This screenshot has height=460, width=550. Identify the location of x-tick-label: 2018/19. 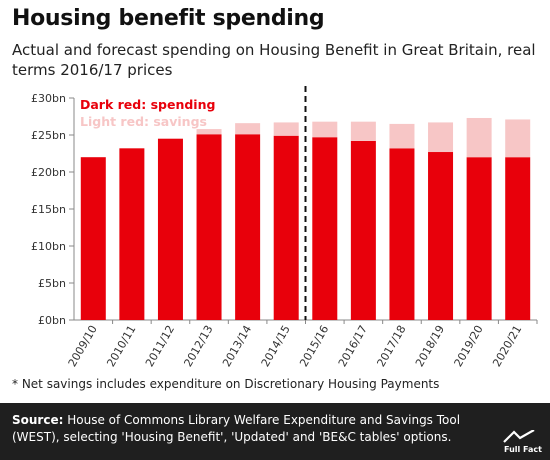
(430, 346).